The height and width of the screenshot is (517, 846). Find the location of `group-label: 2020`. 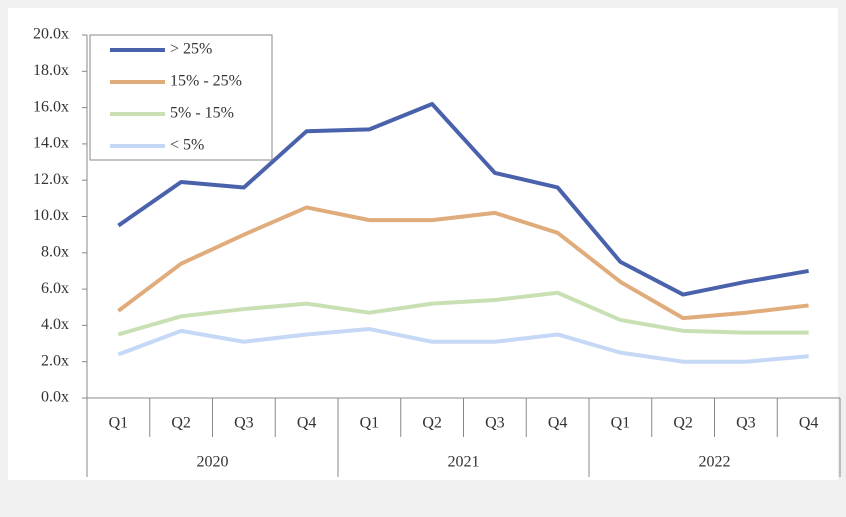

group-label: 2020 is located at coordinates (213, 462).